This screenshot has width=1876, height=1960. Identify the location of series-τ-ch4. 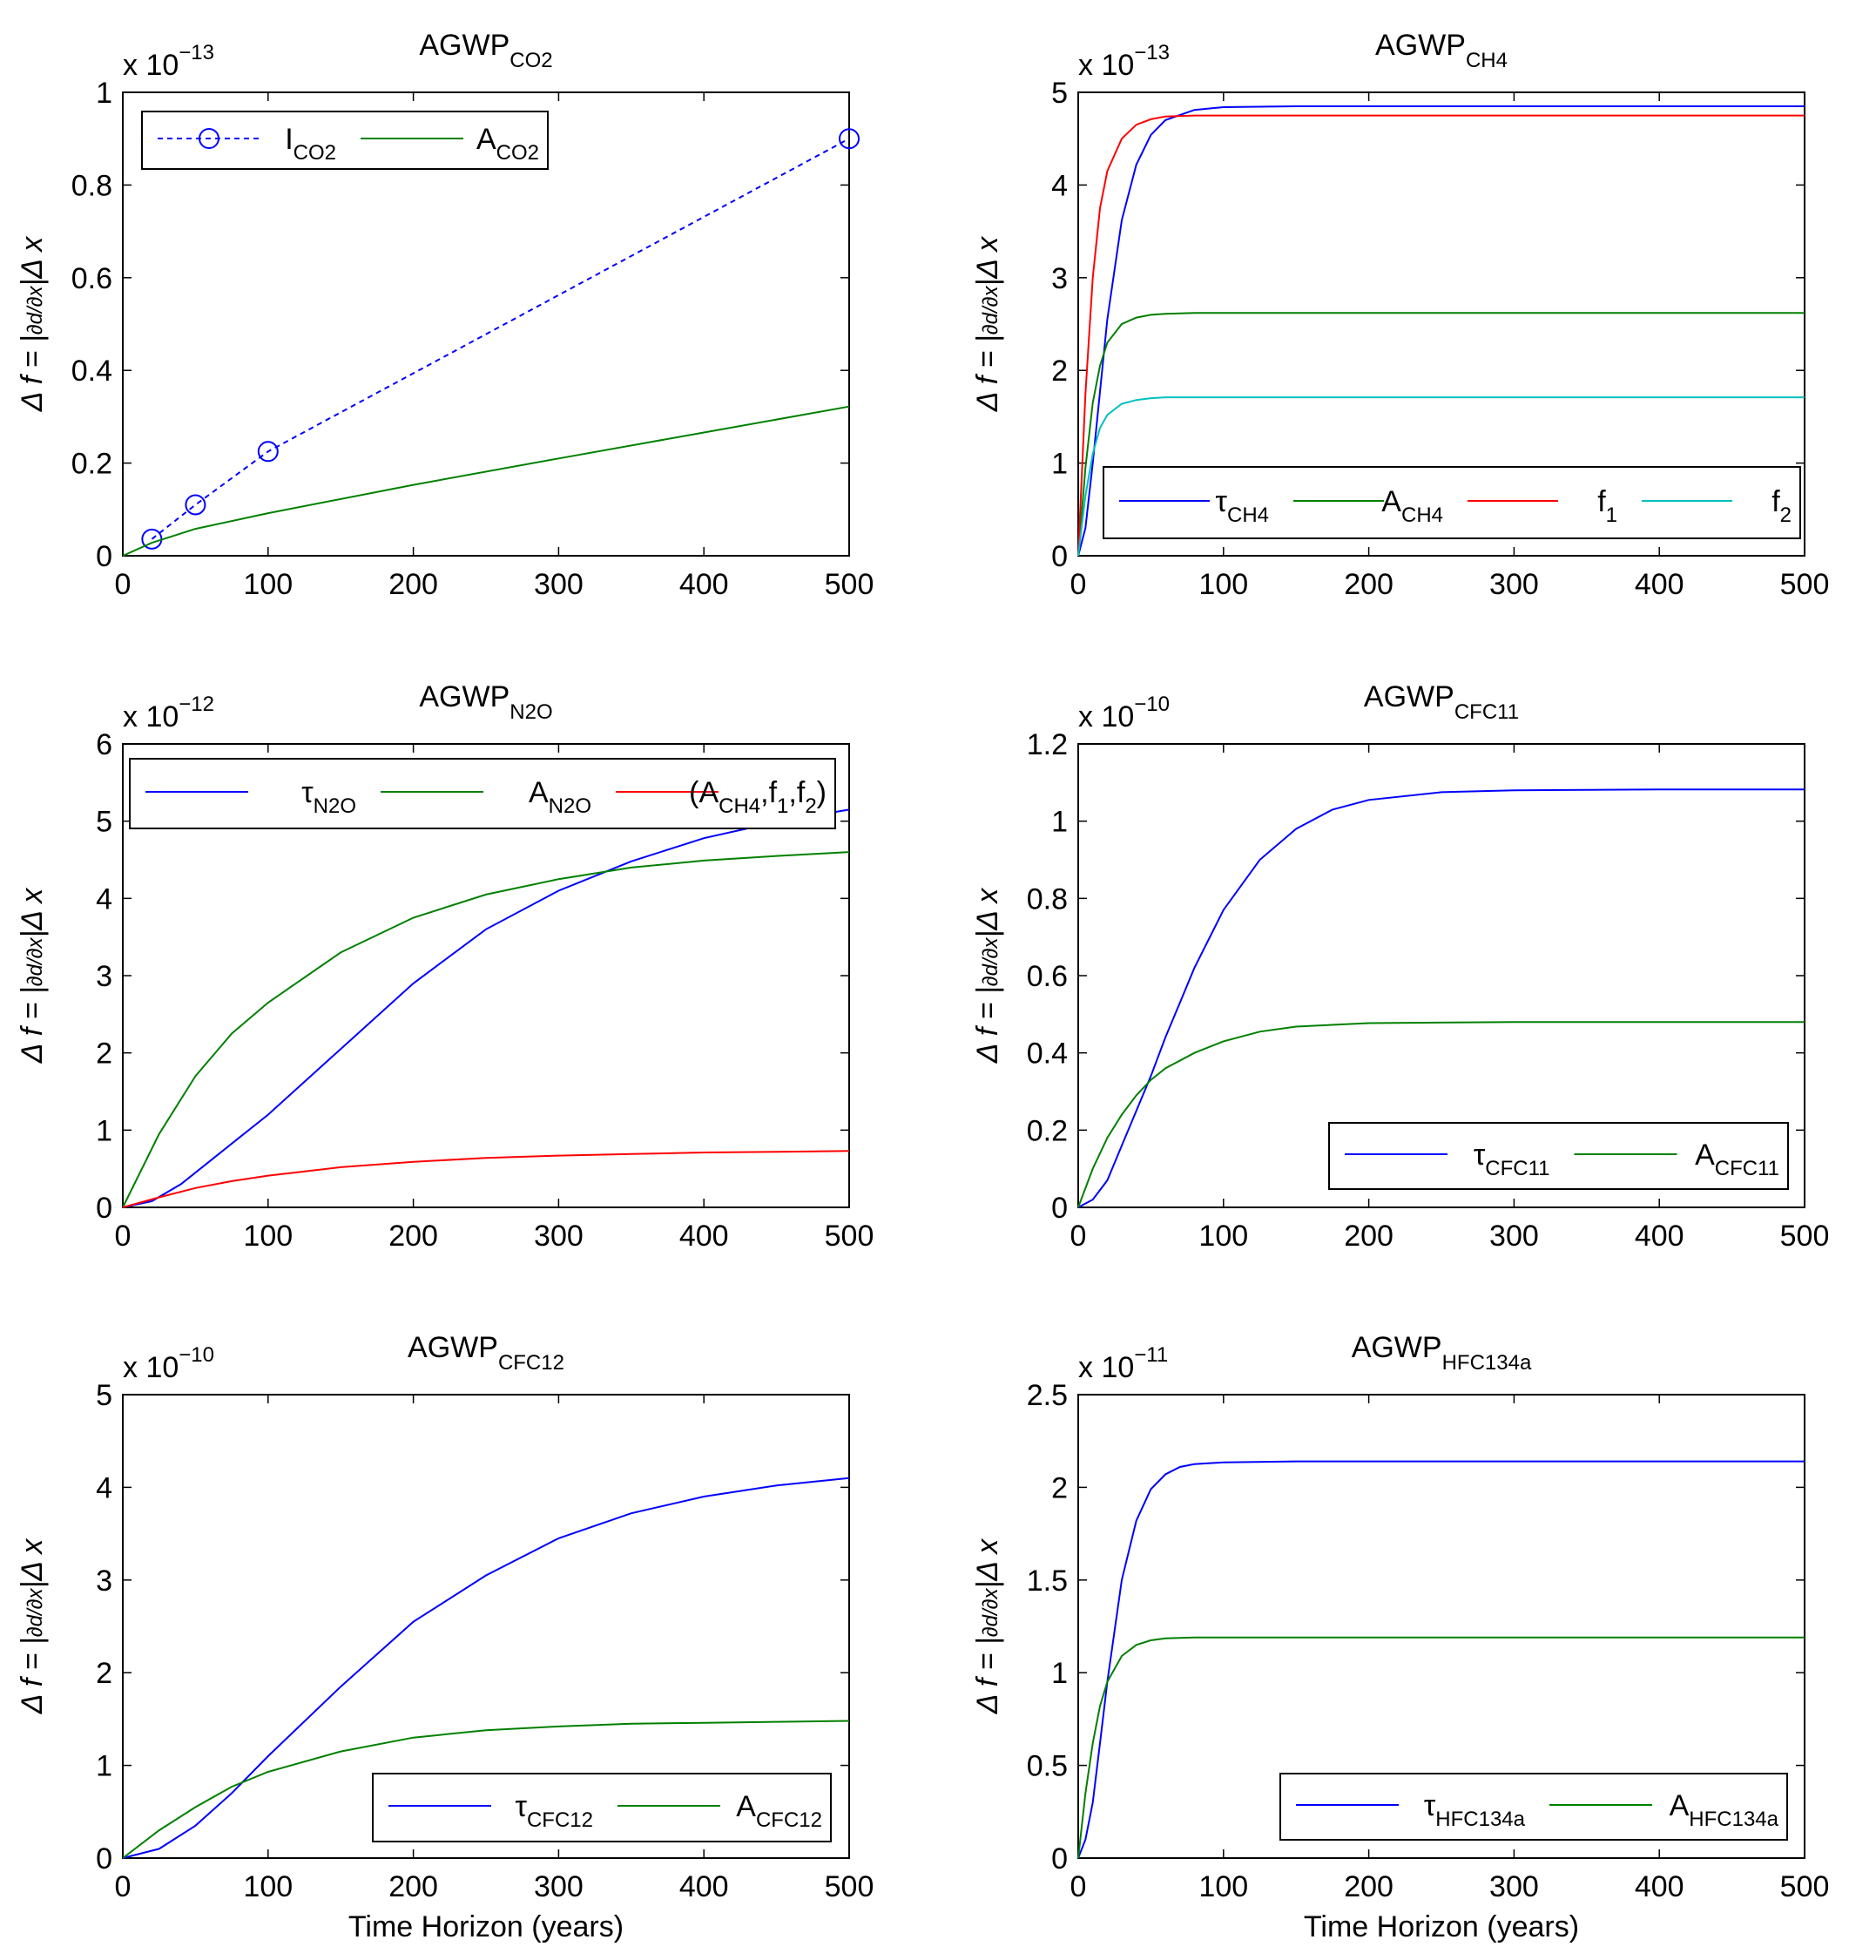
(1441, 331).